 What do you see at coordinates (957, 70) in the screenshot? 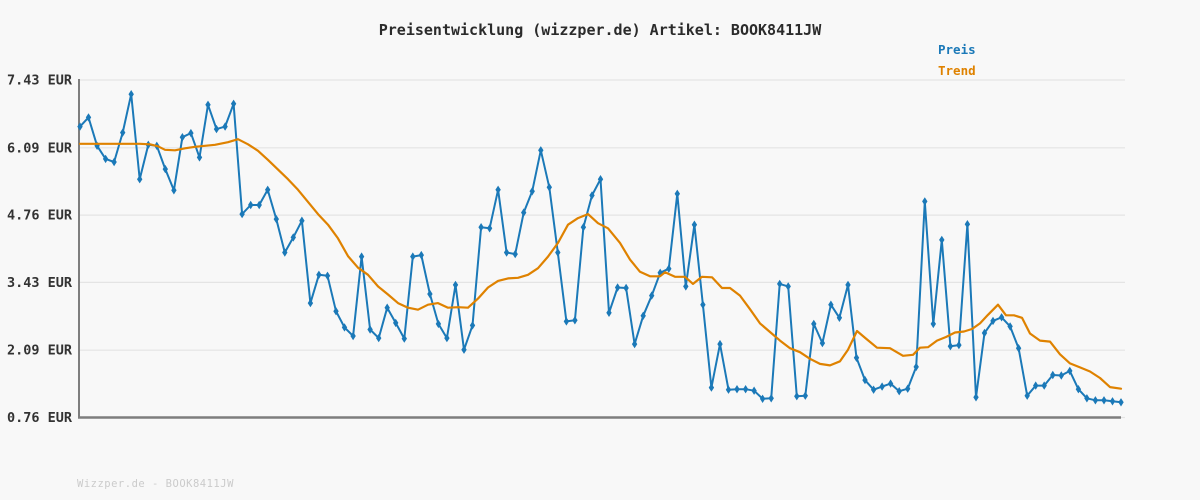
I see `legend-item-trend: Trend` at bounding box center [957, 70].